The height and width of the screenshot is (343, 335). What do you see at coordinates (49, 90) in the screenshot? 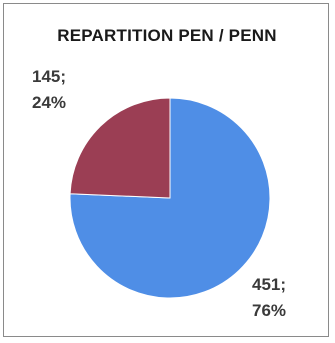
I see `slice-label-145: 145; 24%` at bounding box center [49, 90].